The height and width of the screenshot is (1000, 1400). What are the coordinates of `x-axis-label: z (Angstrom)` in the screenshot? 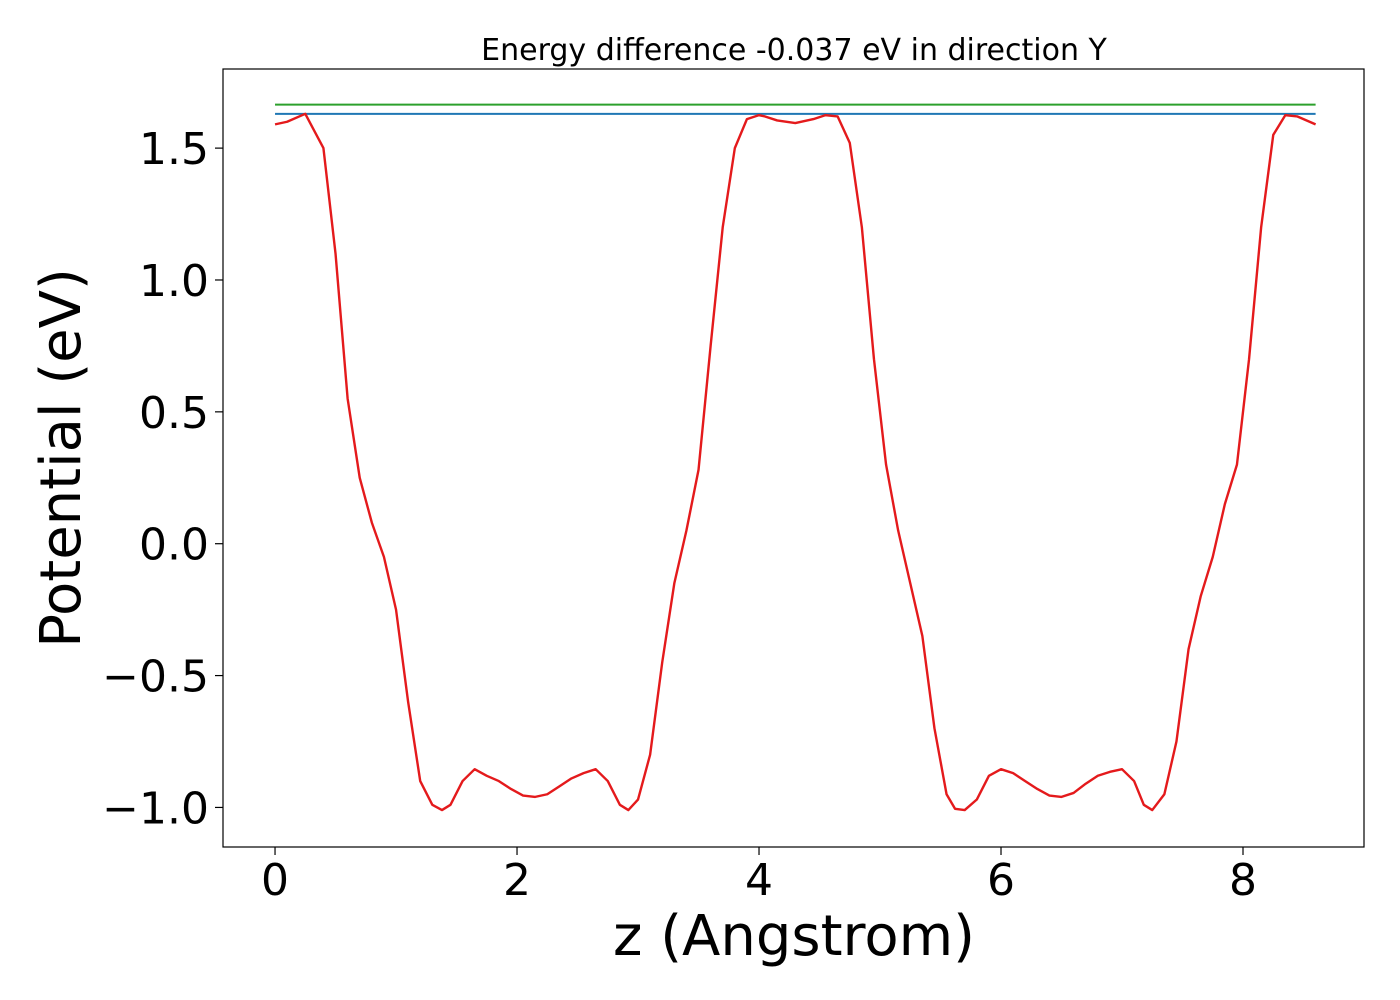 It's located at (794, 936).